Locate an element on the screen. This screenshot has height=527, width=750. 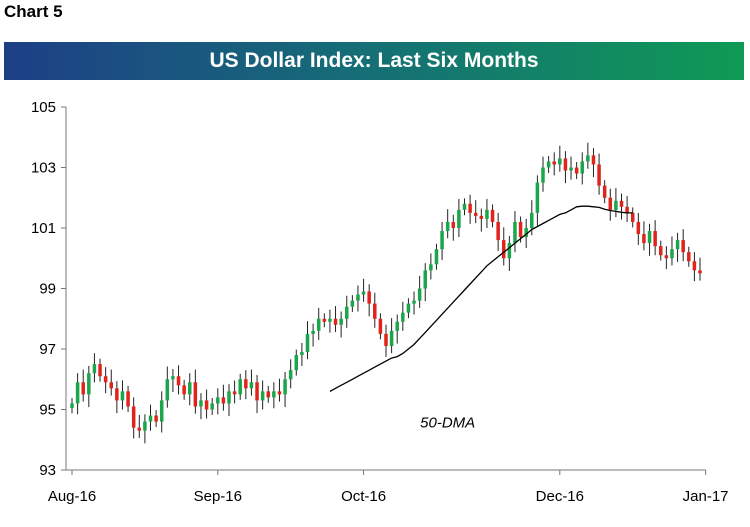
moving-average is located at coordinates (481, 298).